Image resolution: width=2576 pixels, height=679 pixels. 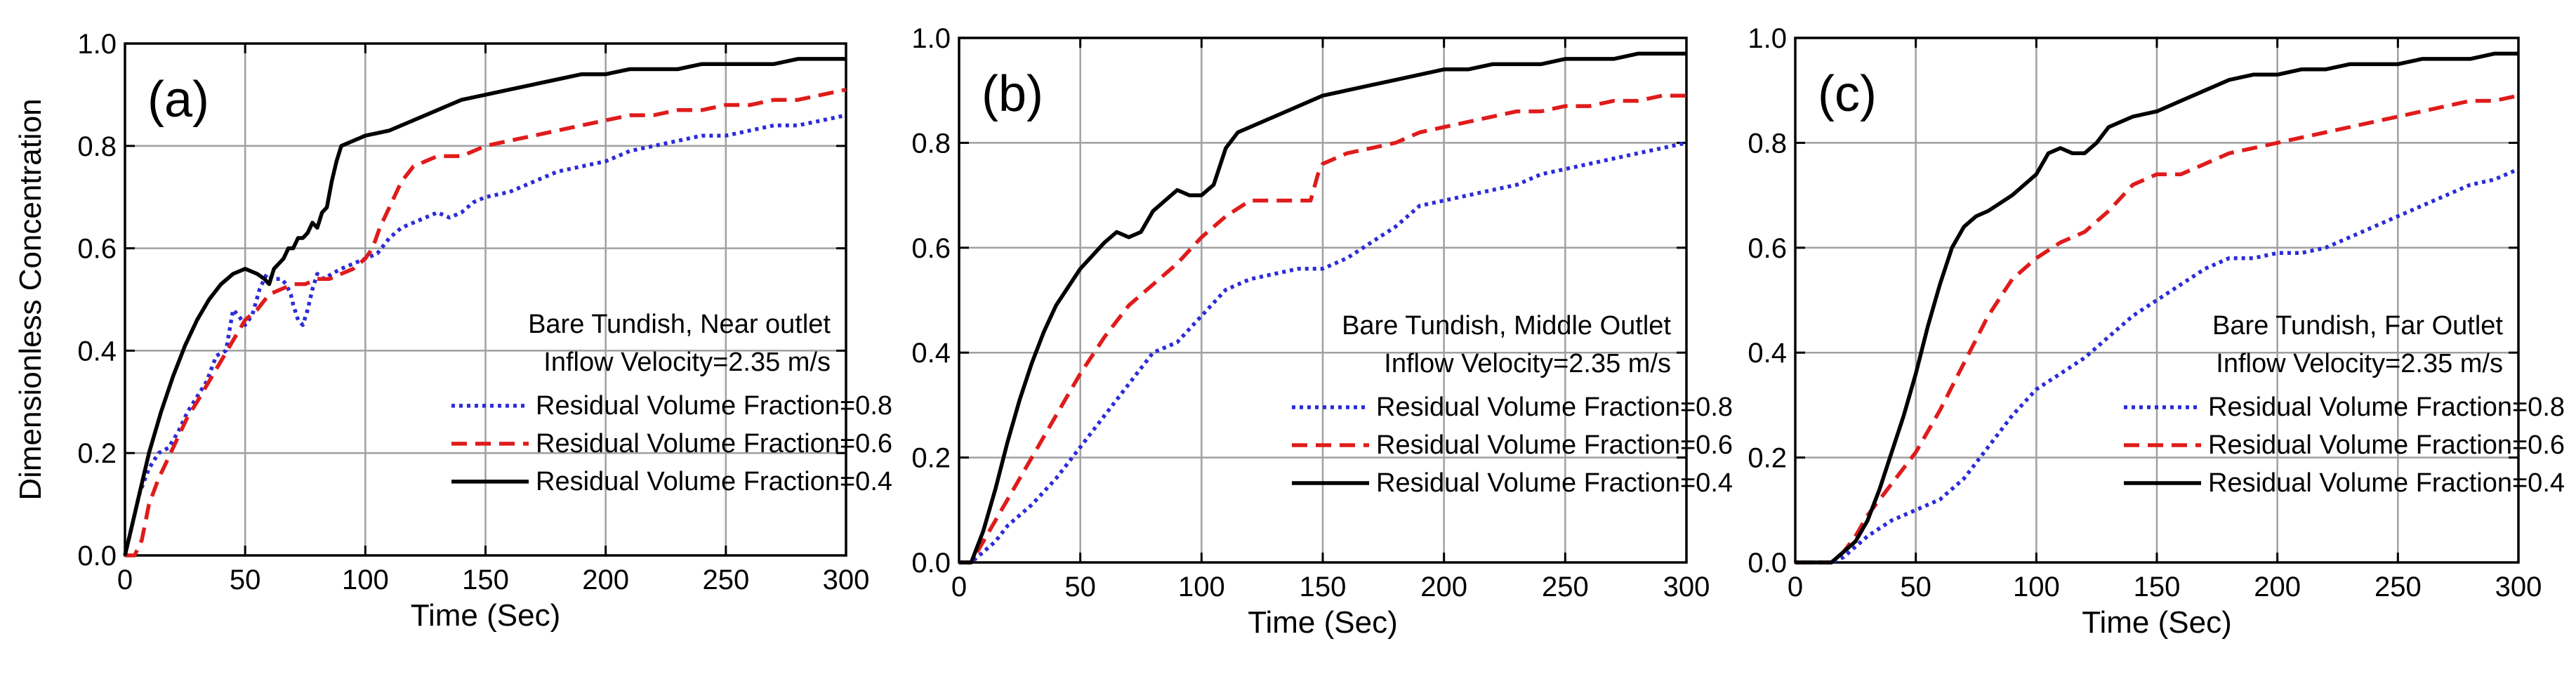 What do you see at coordinates (1847, 94) in the screenshot?
I see `panel-label: (c)` at bounding box center [1847, 94].